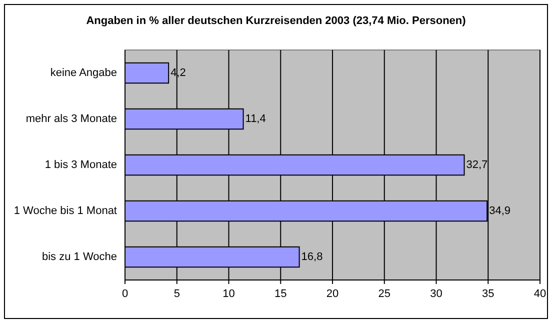 Image resolution: width=552 pixels, height=323 pixels. I want to click on chart-title: Angaben in % aller deutschen Kurzreisenden 2003 (23,74 Mio. Personen), so click(276, 21).